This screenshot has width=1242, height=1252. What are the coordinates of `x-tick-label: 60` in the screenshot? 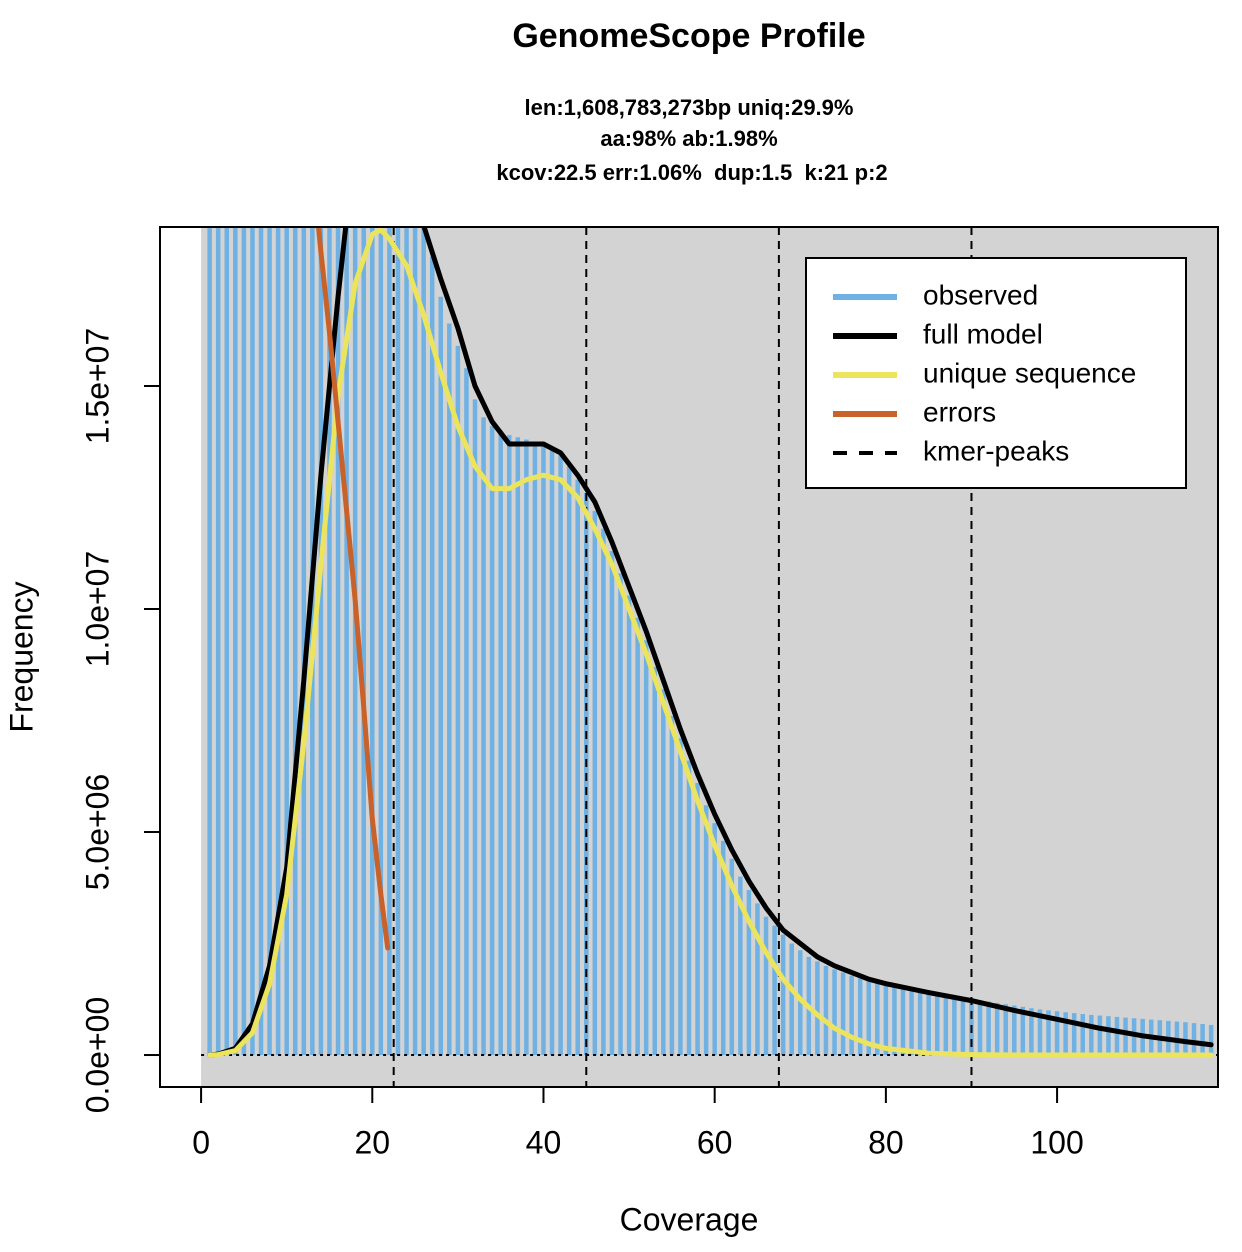 It's located at (715, 1142).